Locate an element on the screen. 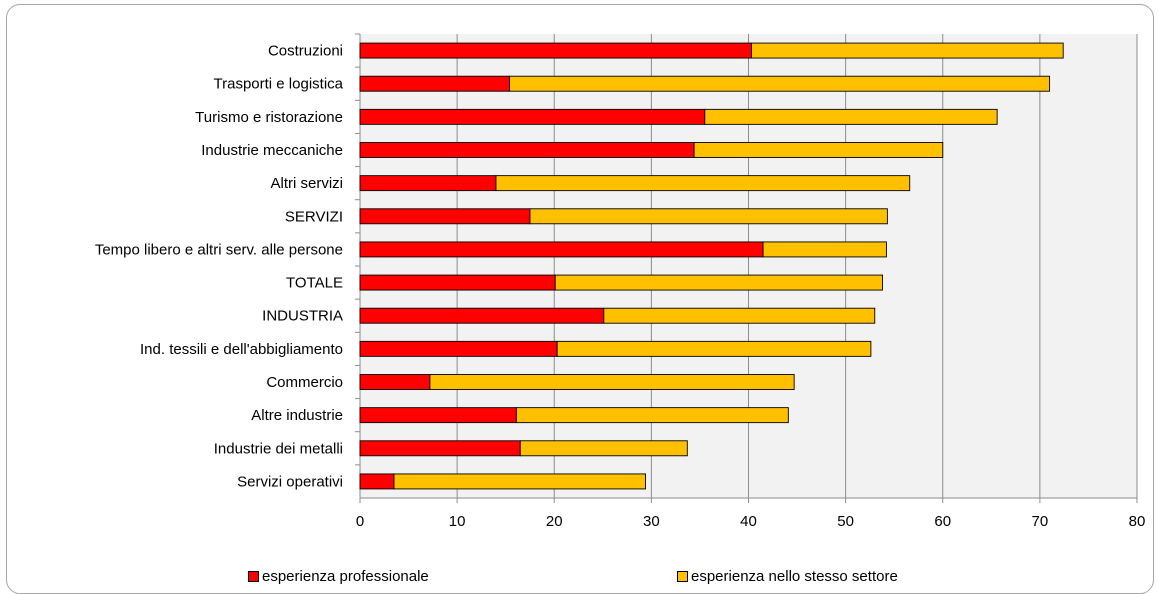 The height and width of the screenshot is (594, 1158). legend-label: esperienza professionale is located at coordinates (345, 576).